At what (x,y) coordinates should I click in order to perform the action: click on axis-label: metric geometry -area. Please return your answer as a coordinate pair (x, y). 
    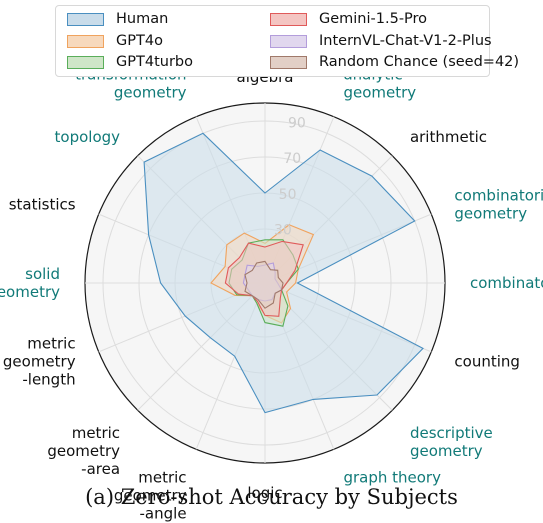
    Looking at the image, I should click on (83, 451).